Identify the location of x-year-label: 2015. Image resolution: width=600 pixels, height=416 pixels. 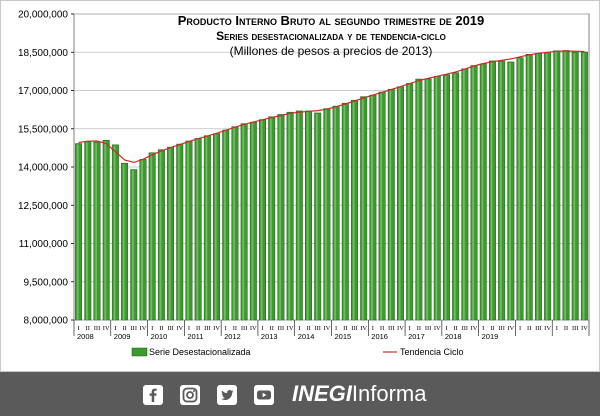
(343, 336).